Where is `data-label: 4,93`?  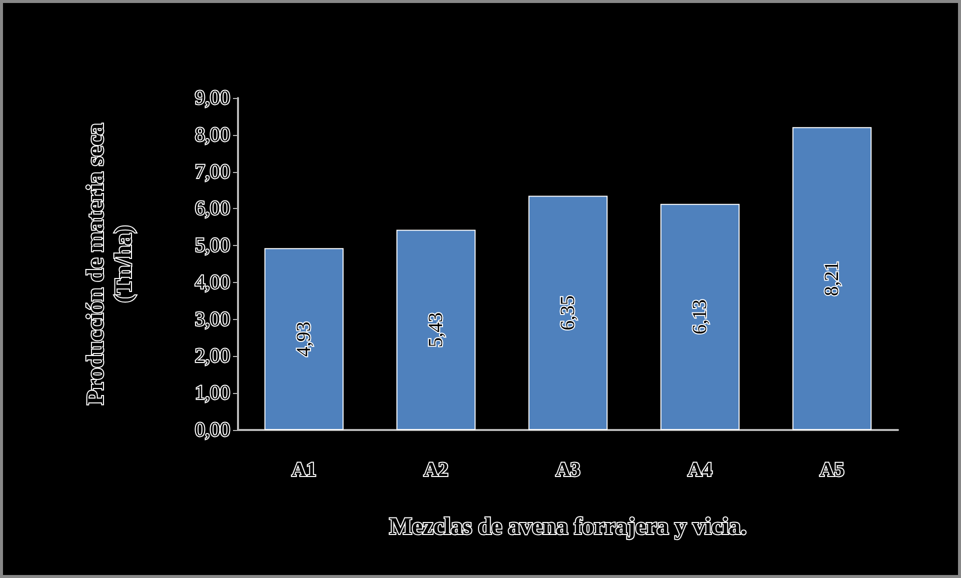 data-label: 4,93 is located at coordinates (304, 339).